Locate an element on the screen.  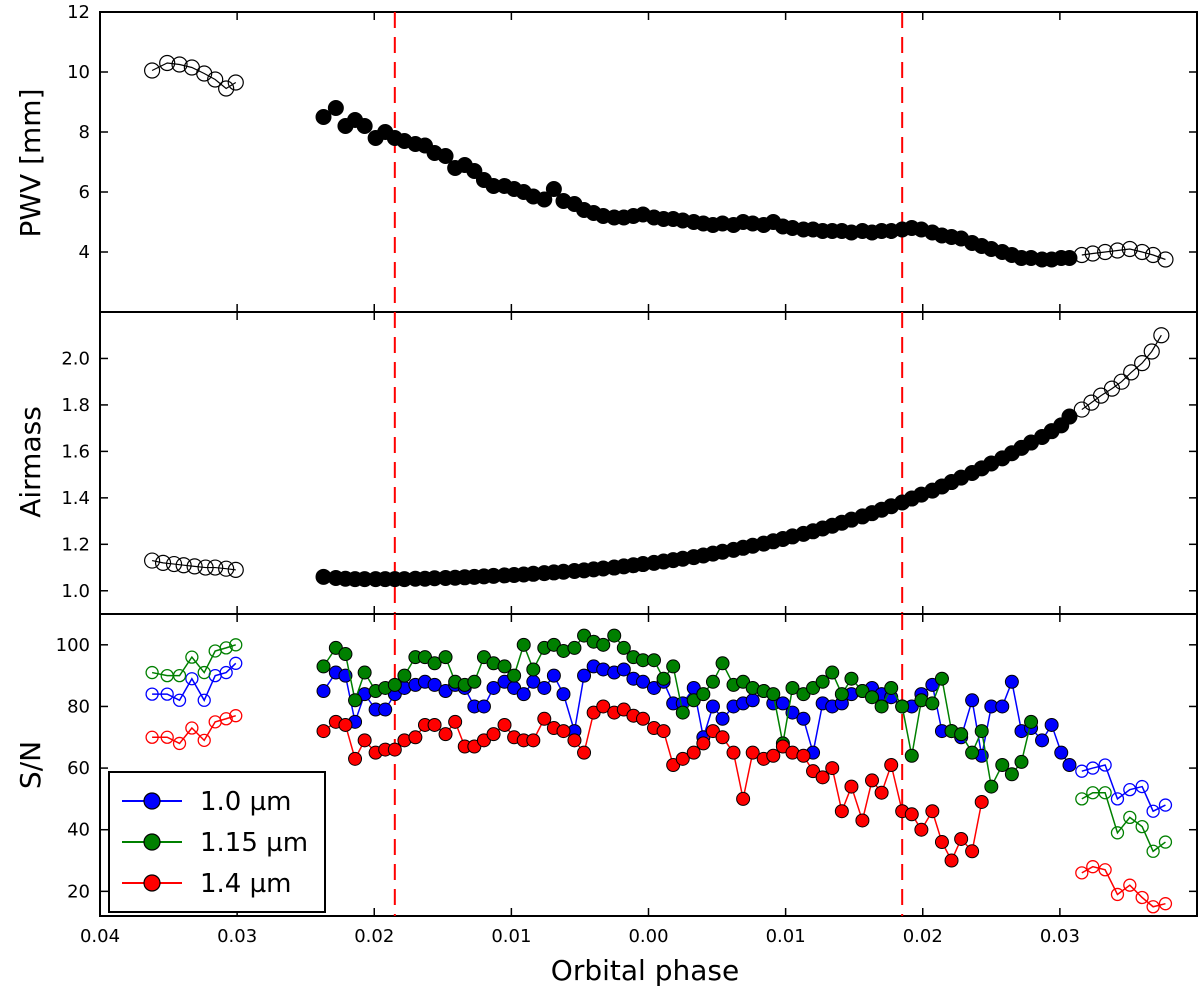
y-tick-label: 1.4 is located at coordinates (75, 498).